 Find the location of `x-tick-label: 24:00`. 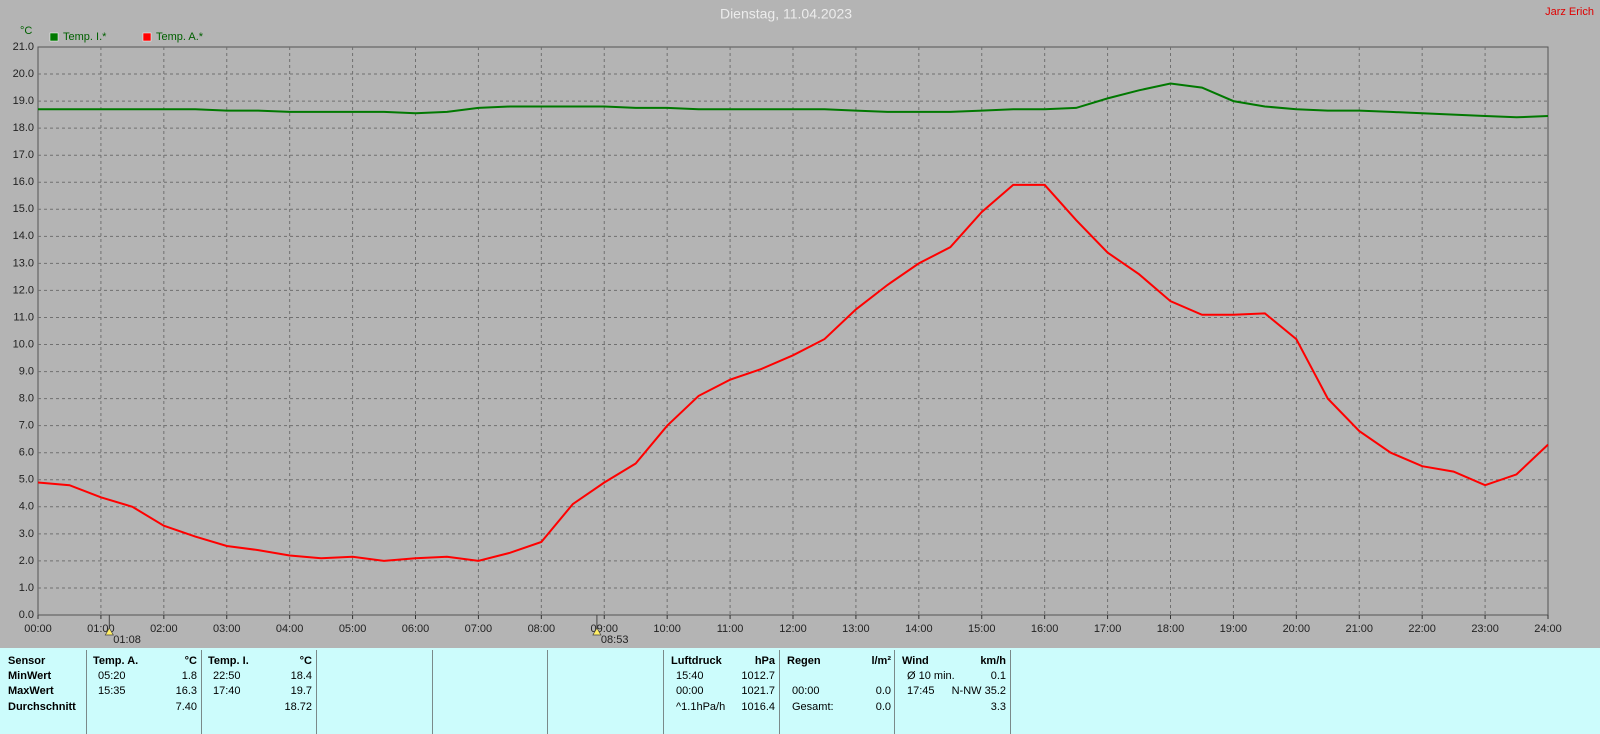

x-tick-label: 24:00 is located at coordinates (1548, 629).